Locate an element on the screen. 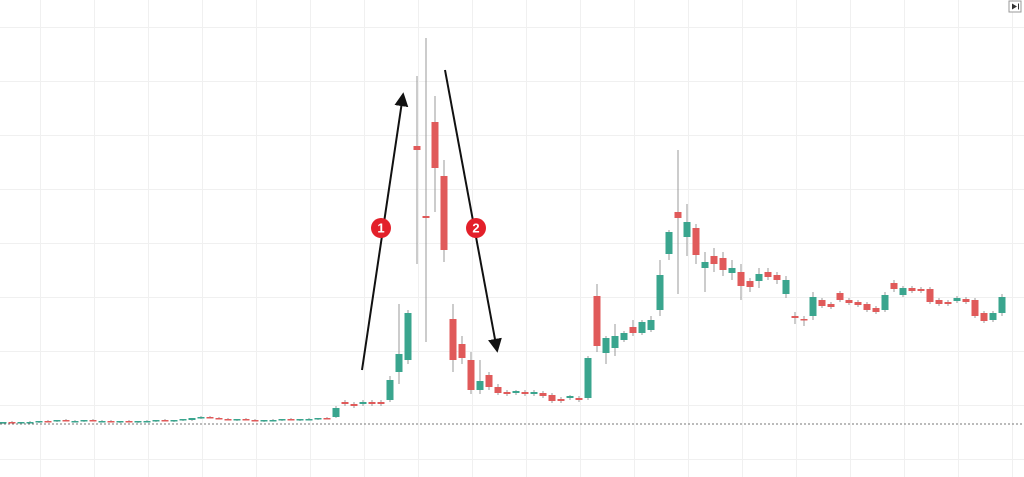  badge-circle is located at coordinates (381, 228).